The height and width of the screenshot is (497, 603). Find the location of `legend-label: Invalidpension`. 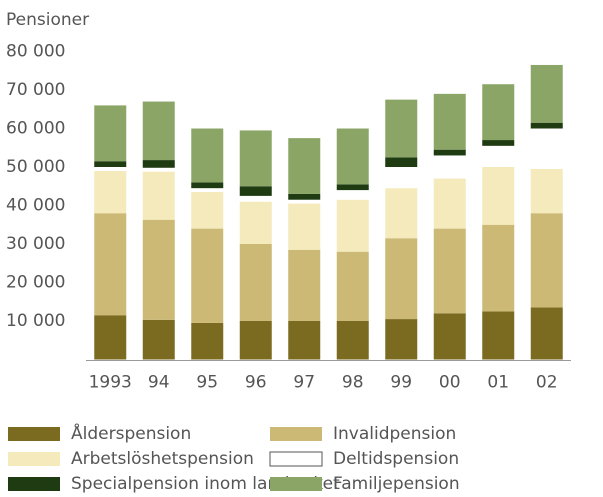

legend-label: Invalidpension is located at coordinates (394, 434).